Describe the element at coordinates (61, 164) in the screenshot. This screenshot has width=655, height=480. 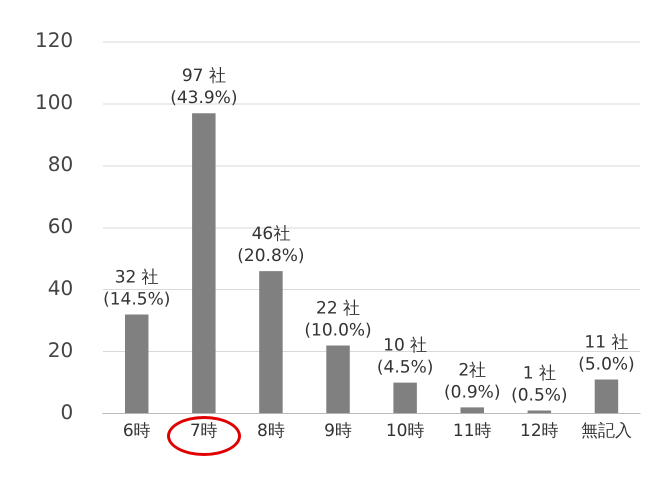
I see `y-tick-label: 80` at that location.